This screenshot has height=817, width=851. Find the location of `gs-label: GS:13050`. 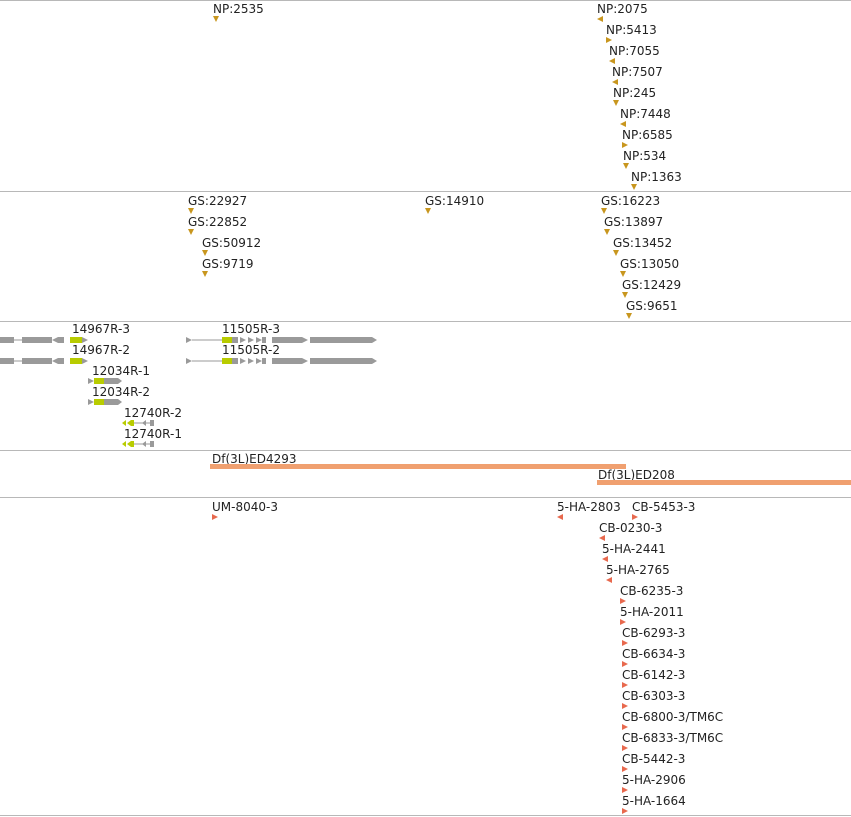

gs-label: GS:13050 is located at coordinates (650, 264).